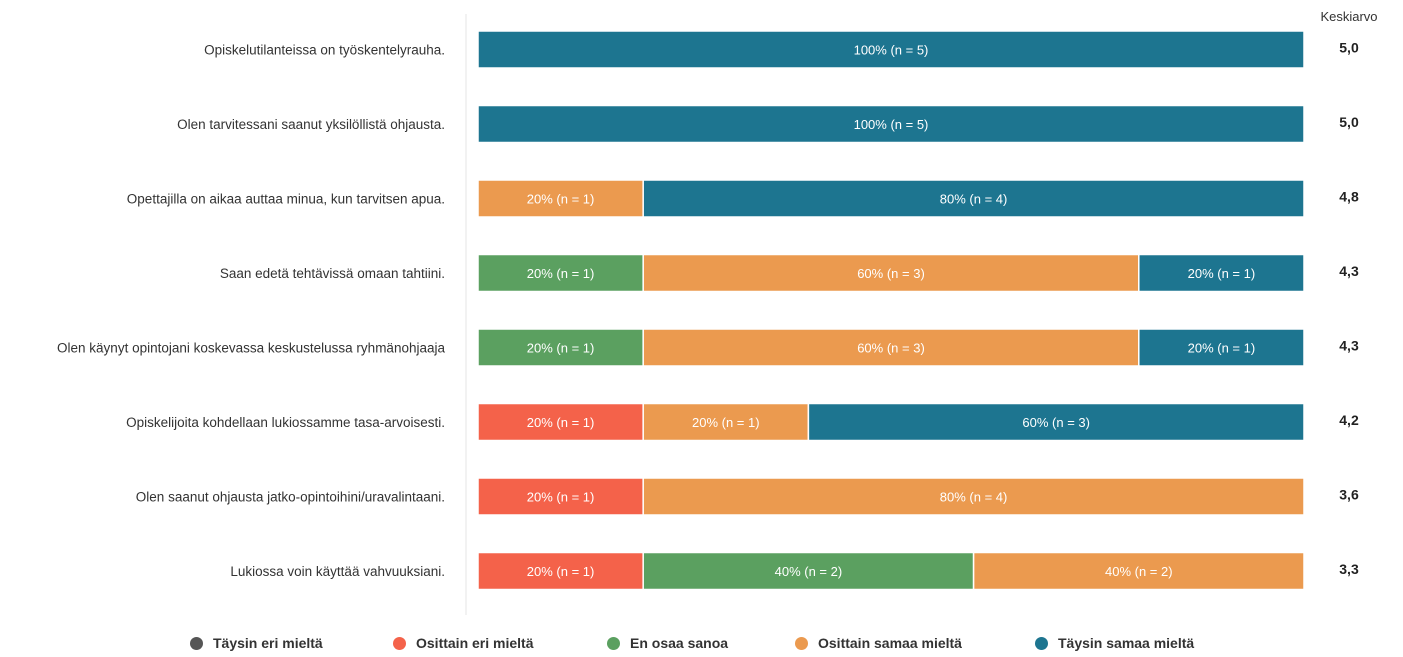 Image resolution: width=1403 pixels, height=657 pixels. I want to click on legend-item: Osittain samaa mieltä, so click(878, 643).